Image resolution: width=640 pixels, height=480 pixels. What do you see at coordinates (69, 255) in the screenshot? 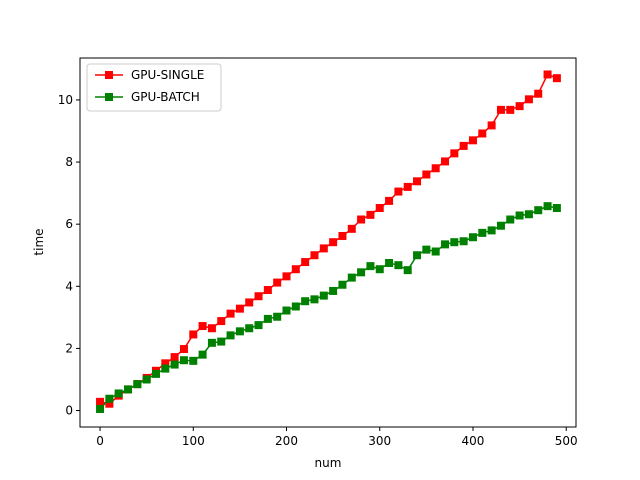
I see `y-axis-ticks: 0 2 4 6 8 10` at bounding box center [69, 255].